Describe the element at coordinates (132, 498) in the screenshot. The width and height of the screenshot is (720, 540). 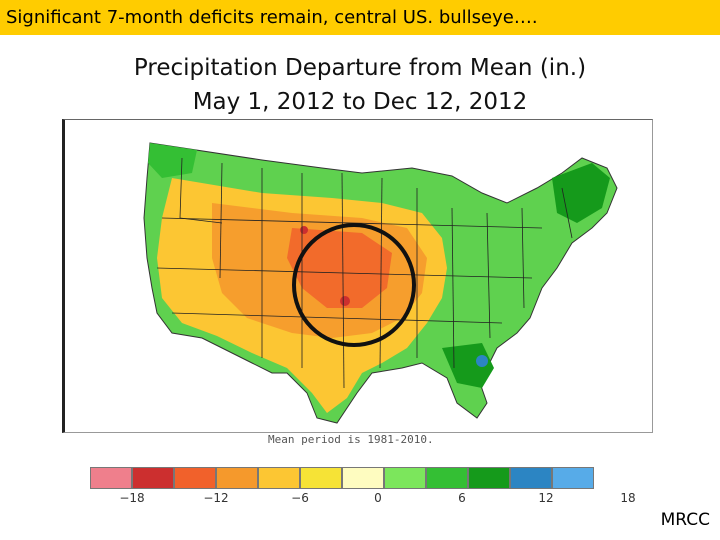
I see `legend-tick: −18` at that location.